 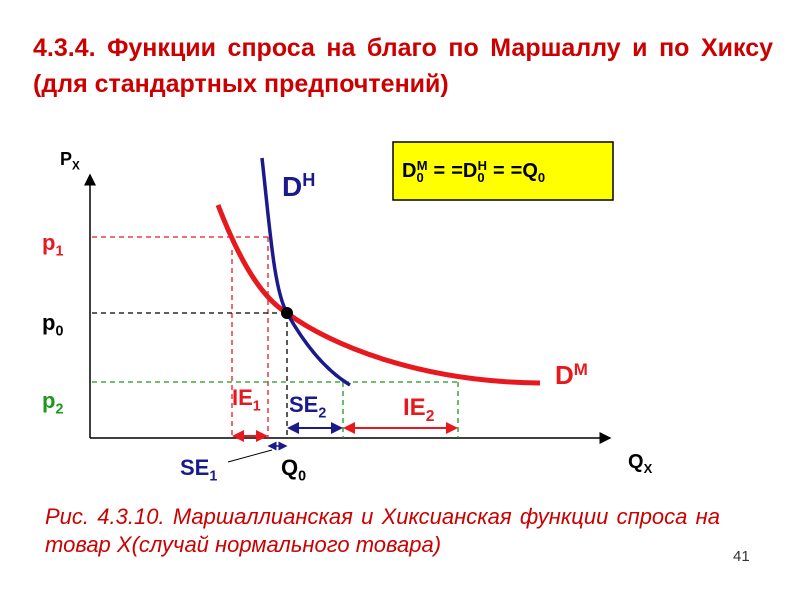 I want to click on p1-label: p1, so click(x=52, y=245).